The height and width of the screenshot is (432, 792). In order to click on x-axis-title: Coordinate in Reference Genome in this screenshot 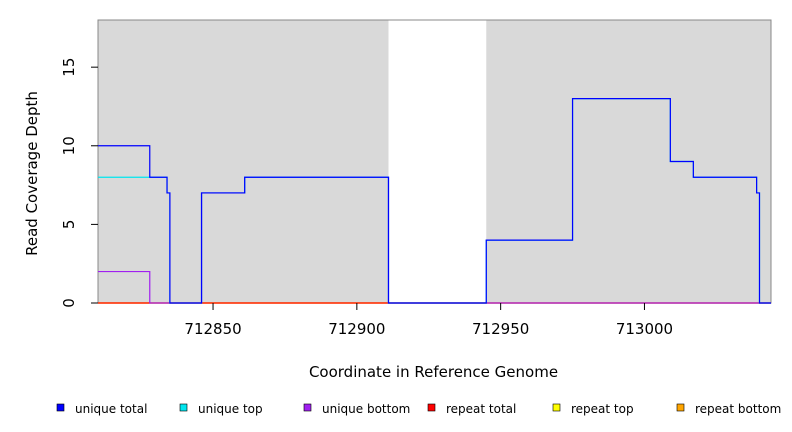, I will do `click(433, 372)`.